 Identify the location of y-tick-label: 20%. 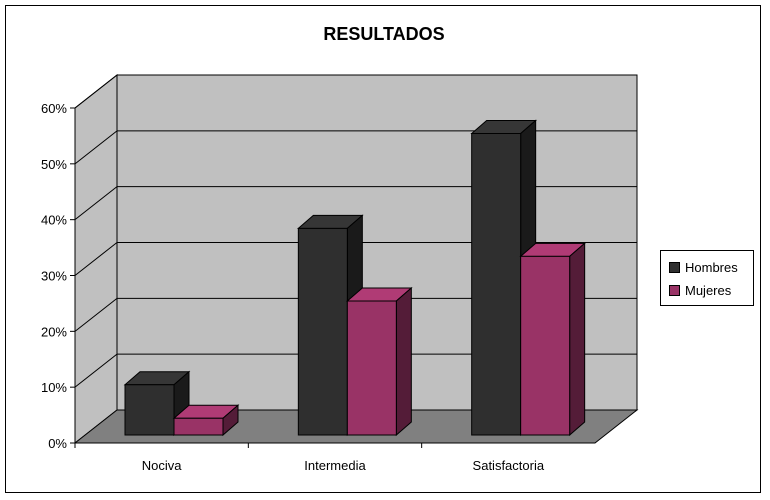
(54, 331).